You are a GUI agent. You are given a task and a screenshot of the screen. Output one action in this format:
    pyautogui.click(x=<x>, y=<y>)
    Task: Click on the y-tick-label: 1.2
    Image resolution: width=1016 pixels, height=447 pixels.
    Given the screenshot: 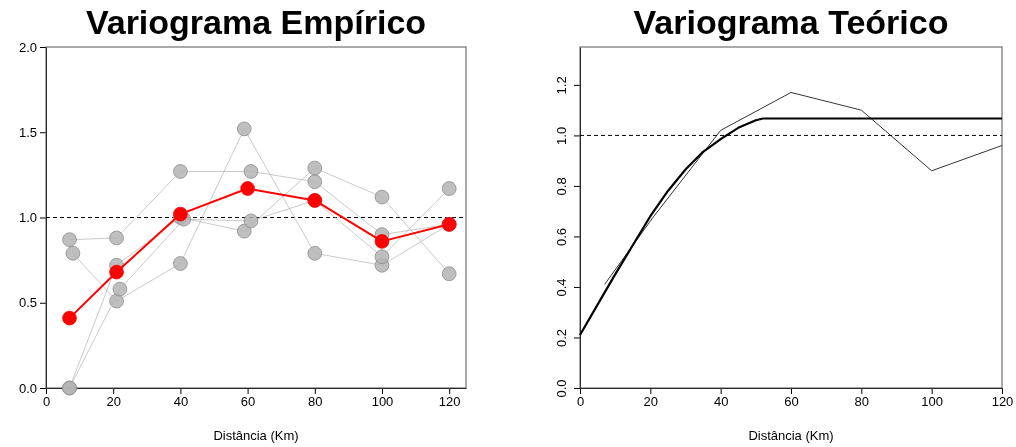 What is the action you would take?
    pyautogui.click(x=561, y=85)
    